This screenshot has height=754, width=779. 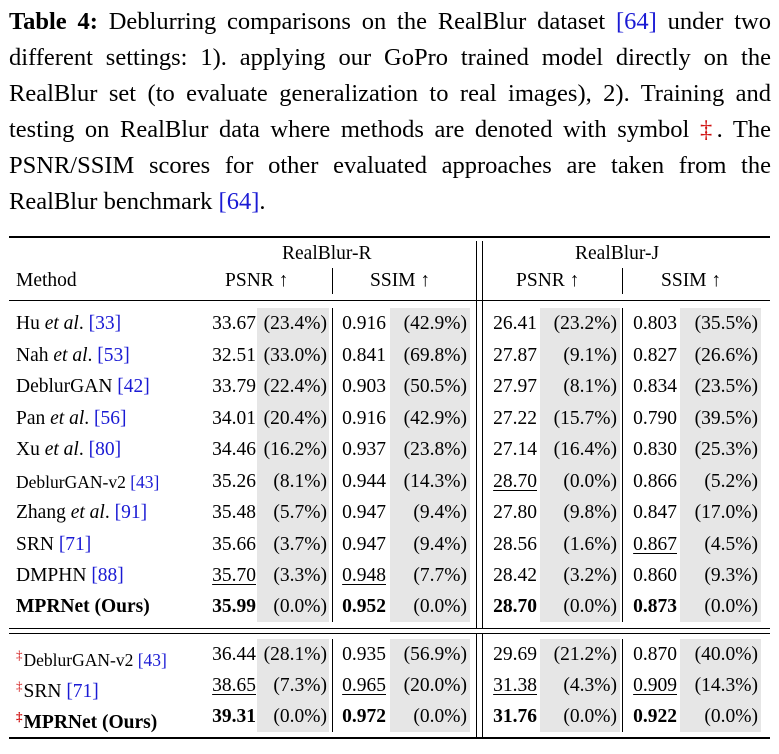 I want to click on cell-r-ssim: 0.903, so click(x=364, y=386).